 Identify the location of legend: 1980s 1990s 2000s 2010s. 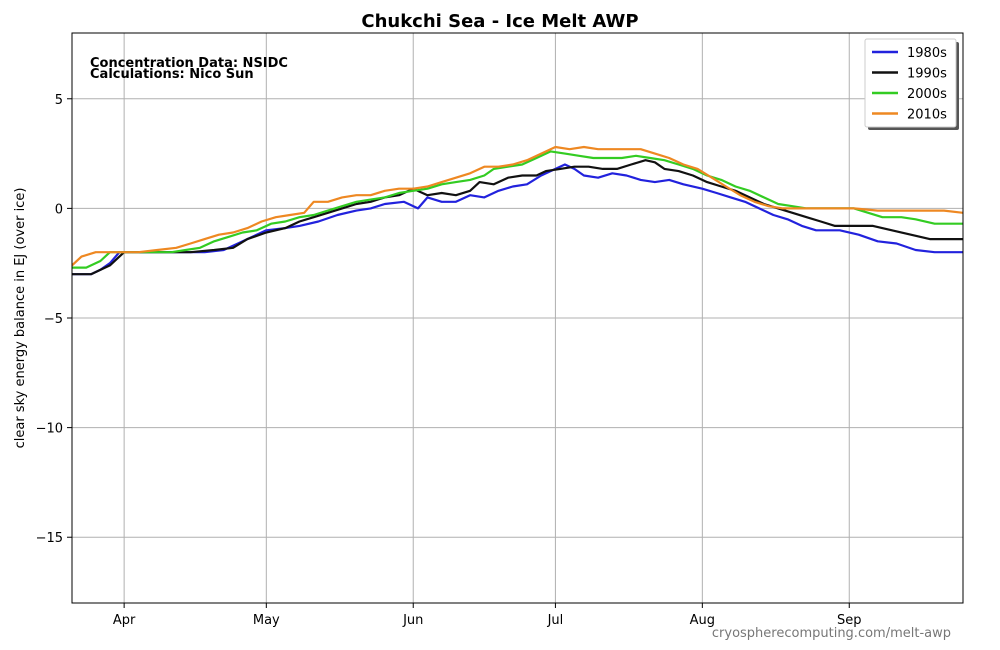
(911, 84).